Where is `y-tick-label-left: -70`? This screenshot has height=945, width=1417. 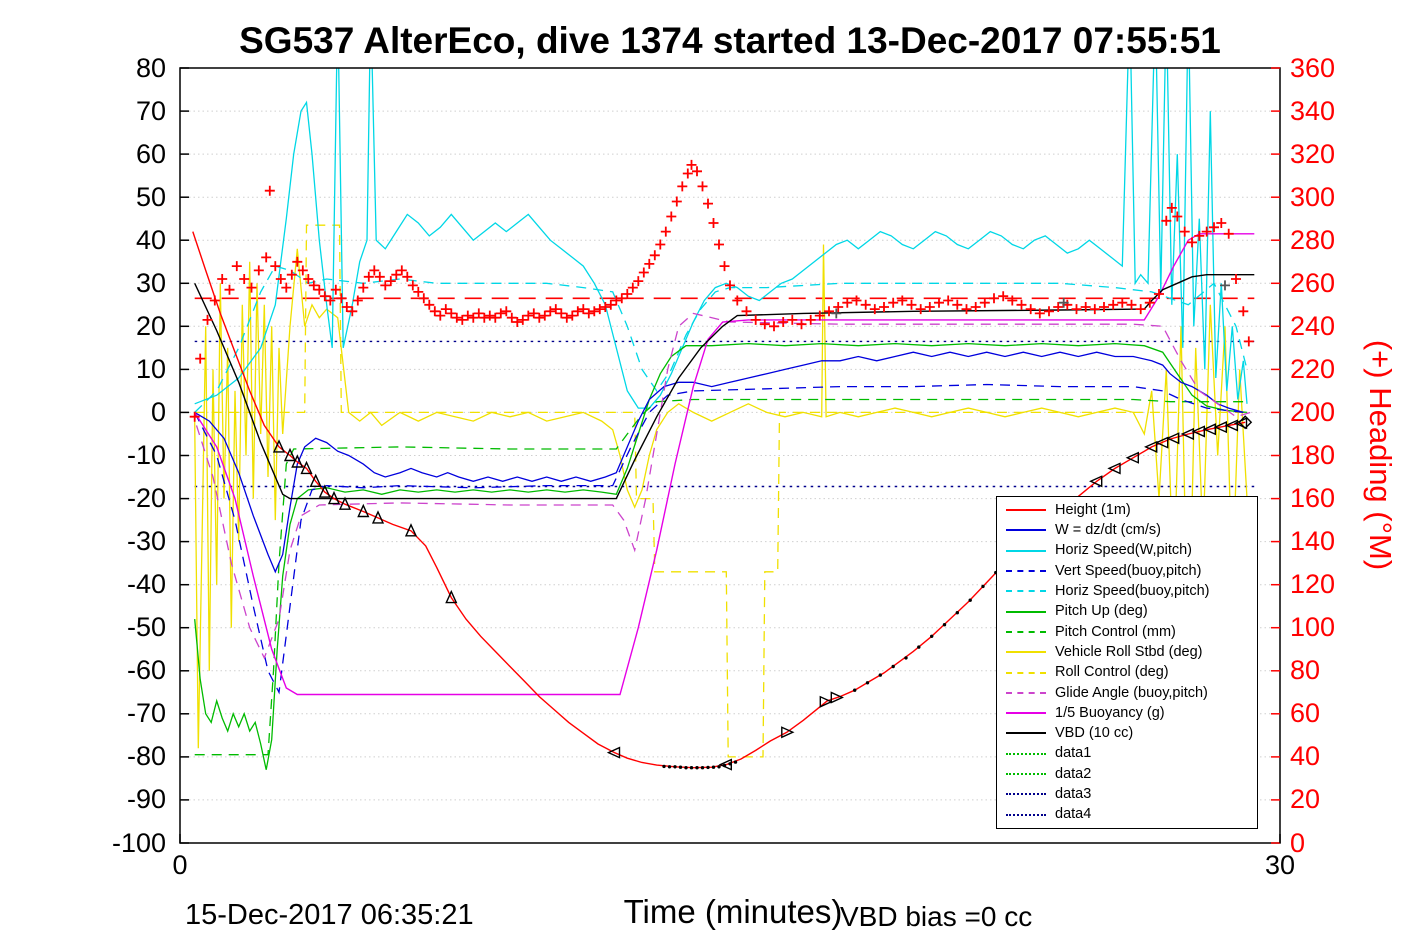 y-tick-label-left: -70 is located at coordinates (146, 713).